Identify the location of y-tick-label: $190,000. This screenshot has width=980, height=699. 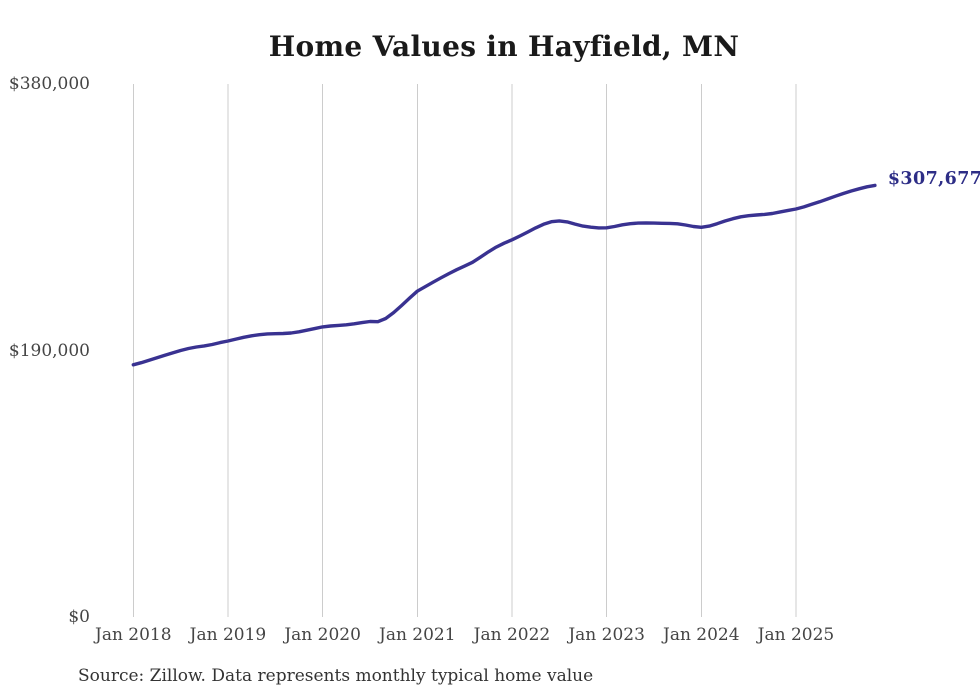
(49, 350).